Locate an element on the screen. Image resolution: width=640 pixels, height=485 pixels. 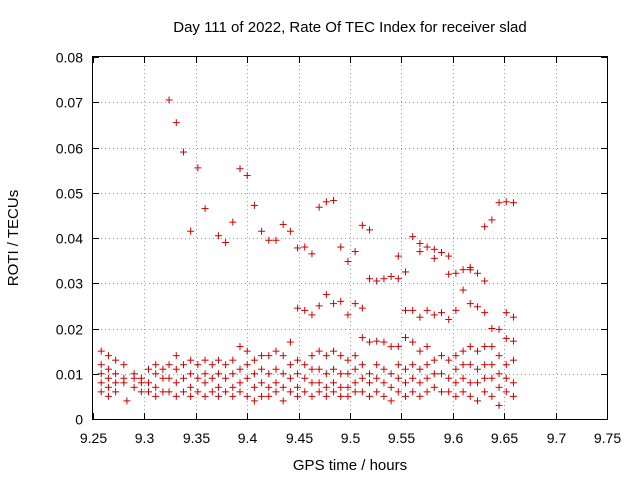
x-tick-label: 9.45 is located at coordinates (299, 438).